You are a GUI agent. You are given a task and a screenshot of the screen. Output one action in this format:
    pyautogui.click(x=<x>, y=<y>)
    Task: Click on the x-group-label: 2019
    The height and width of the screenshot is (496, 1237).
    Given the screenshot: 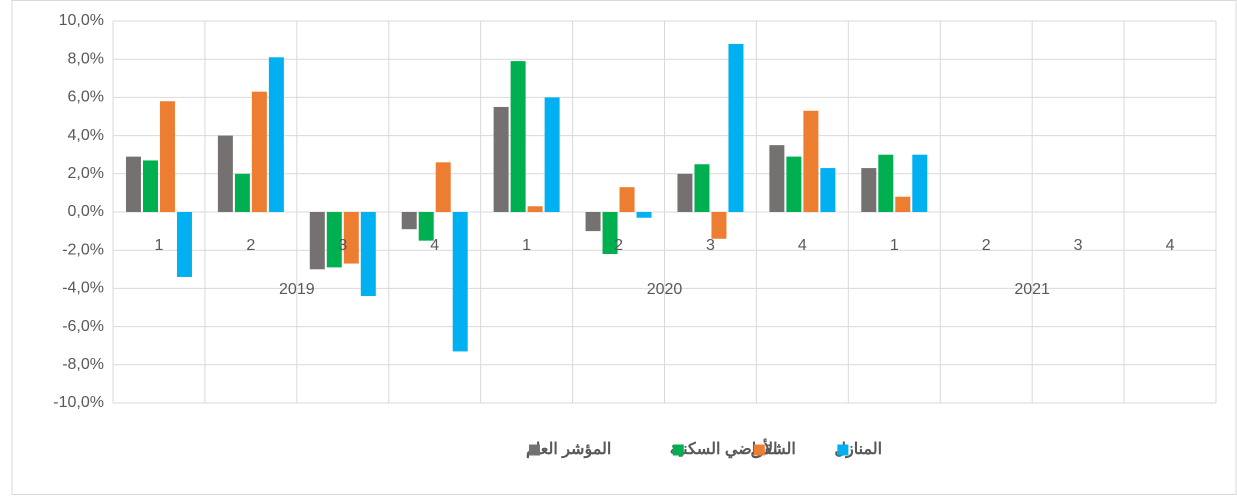 What is the action you would take?
    pyautogui.click(x=297, y=289)
    